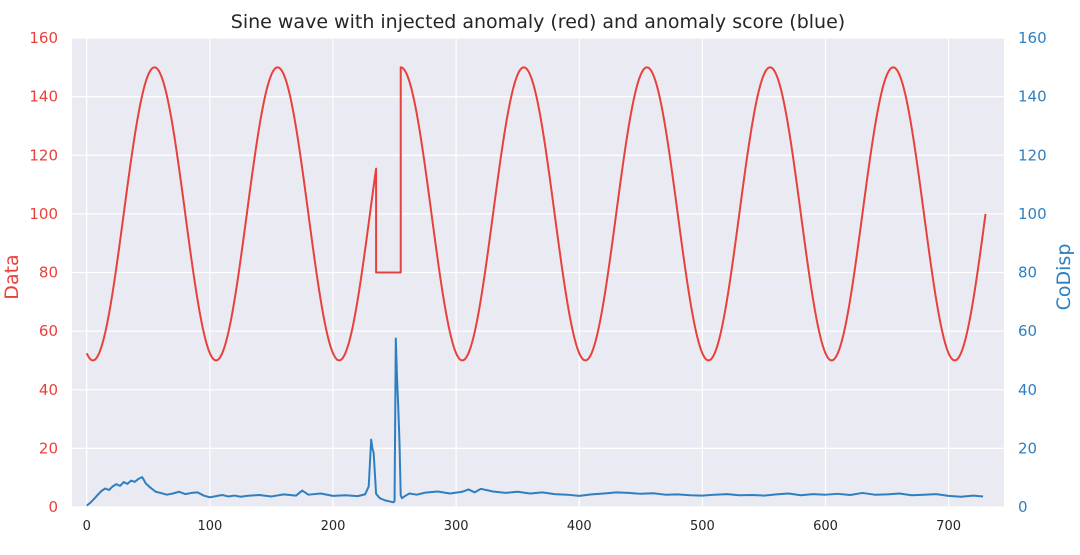 The width and height of the screenshot is (1080, 555). I want to click on y-tick-label-right: 120, so click(1032, 155).